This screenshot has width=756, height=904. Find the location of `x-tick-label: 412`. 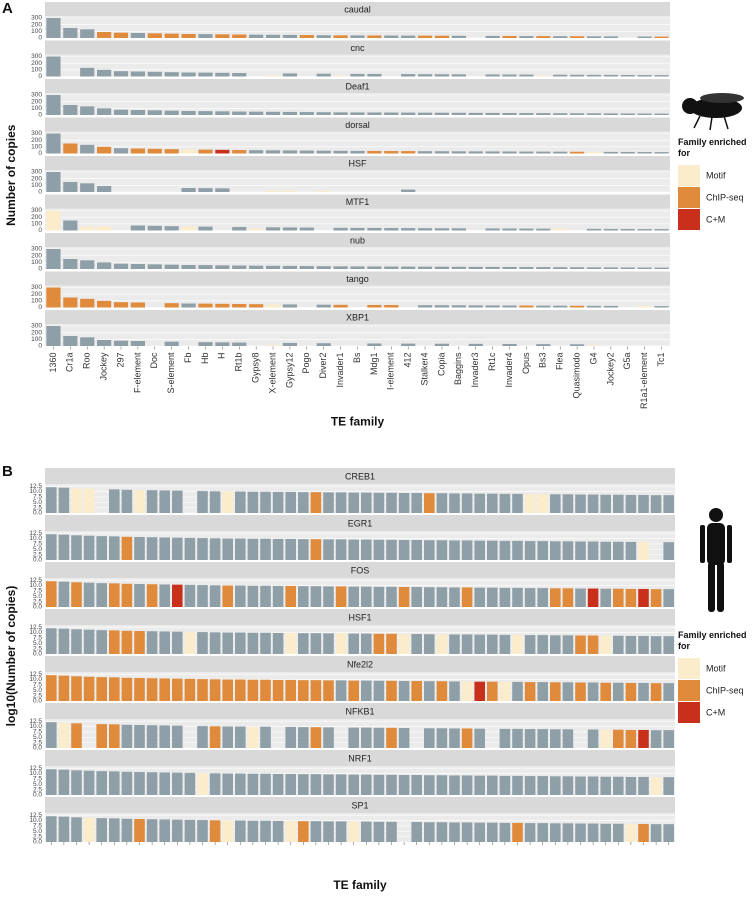

x-tick-label: 412 is located at coordinates (408, 360).